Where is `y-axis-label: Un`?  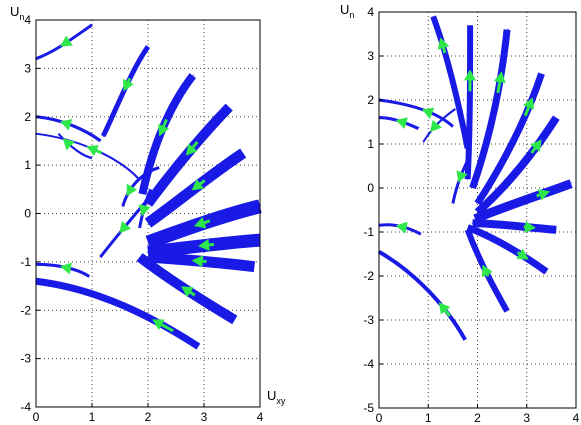
y-axis-label: Un is located at coordinates (17, 13).